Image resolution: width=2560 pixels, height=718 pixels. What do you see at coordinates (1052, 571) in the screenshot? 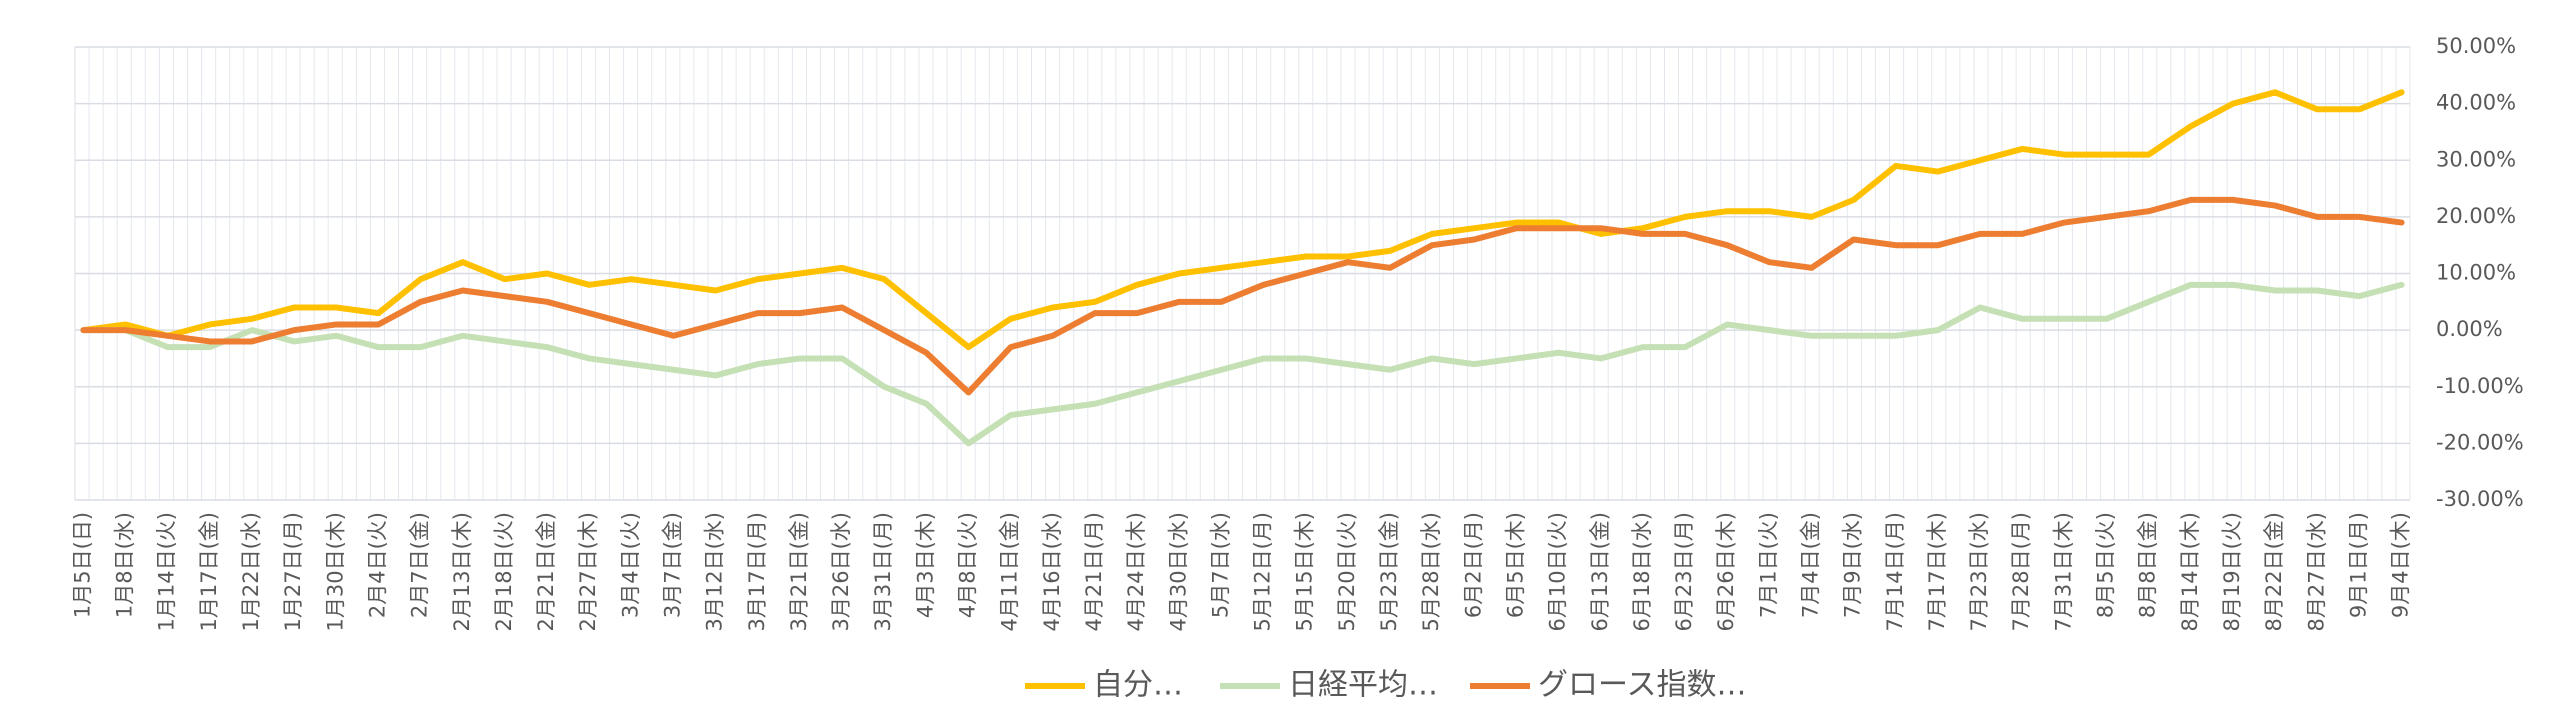
I see `x-tick-label: 4月16日(水)` at bounding box center [1052, 571].